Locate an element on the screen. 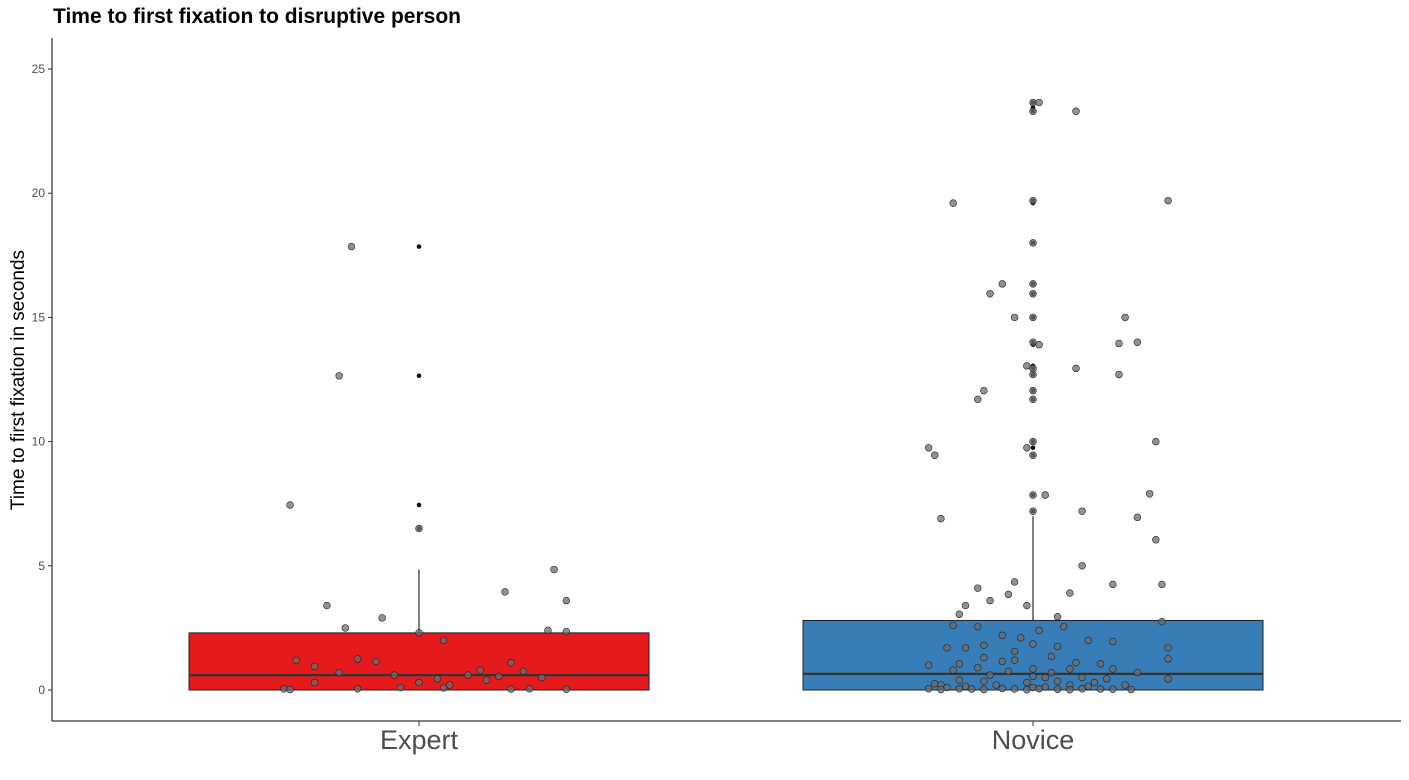 The width and height of the screenshot is (1409, 780). y-tick-label: 15 is located at coordinates (39, 317).